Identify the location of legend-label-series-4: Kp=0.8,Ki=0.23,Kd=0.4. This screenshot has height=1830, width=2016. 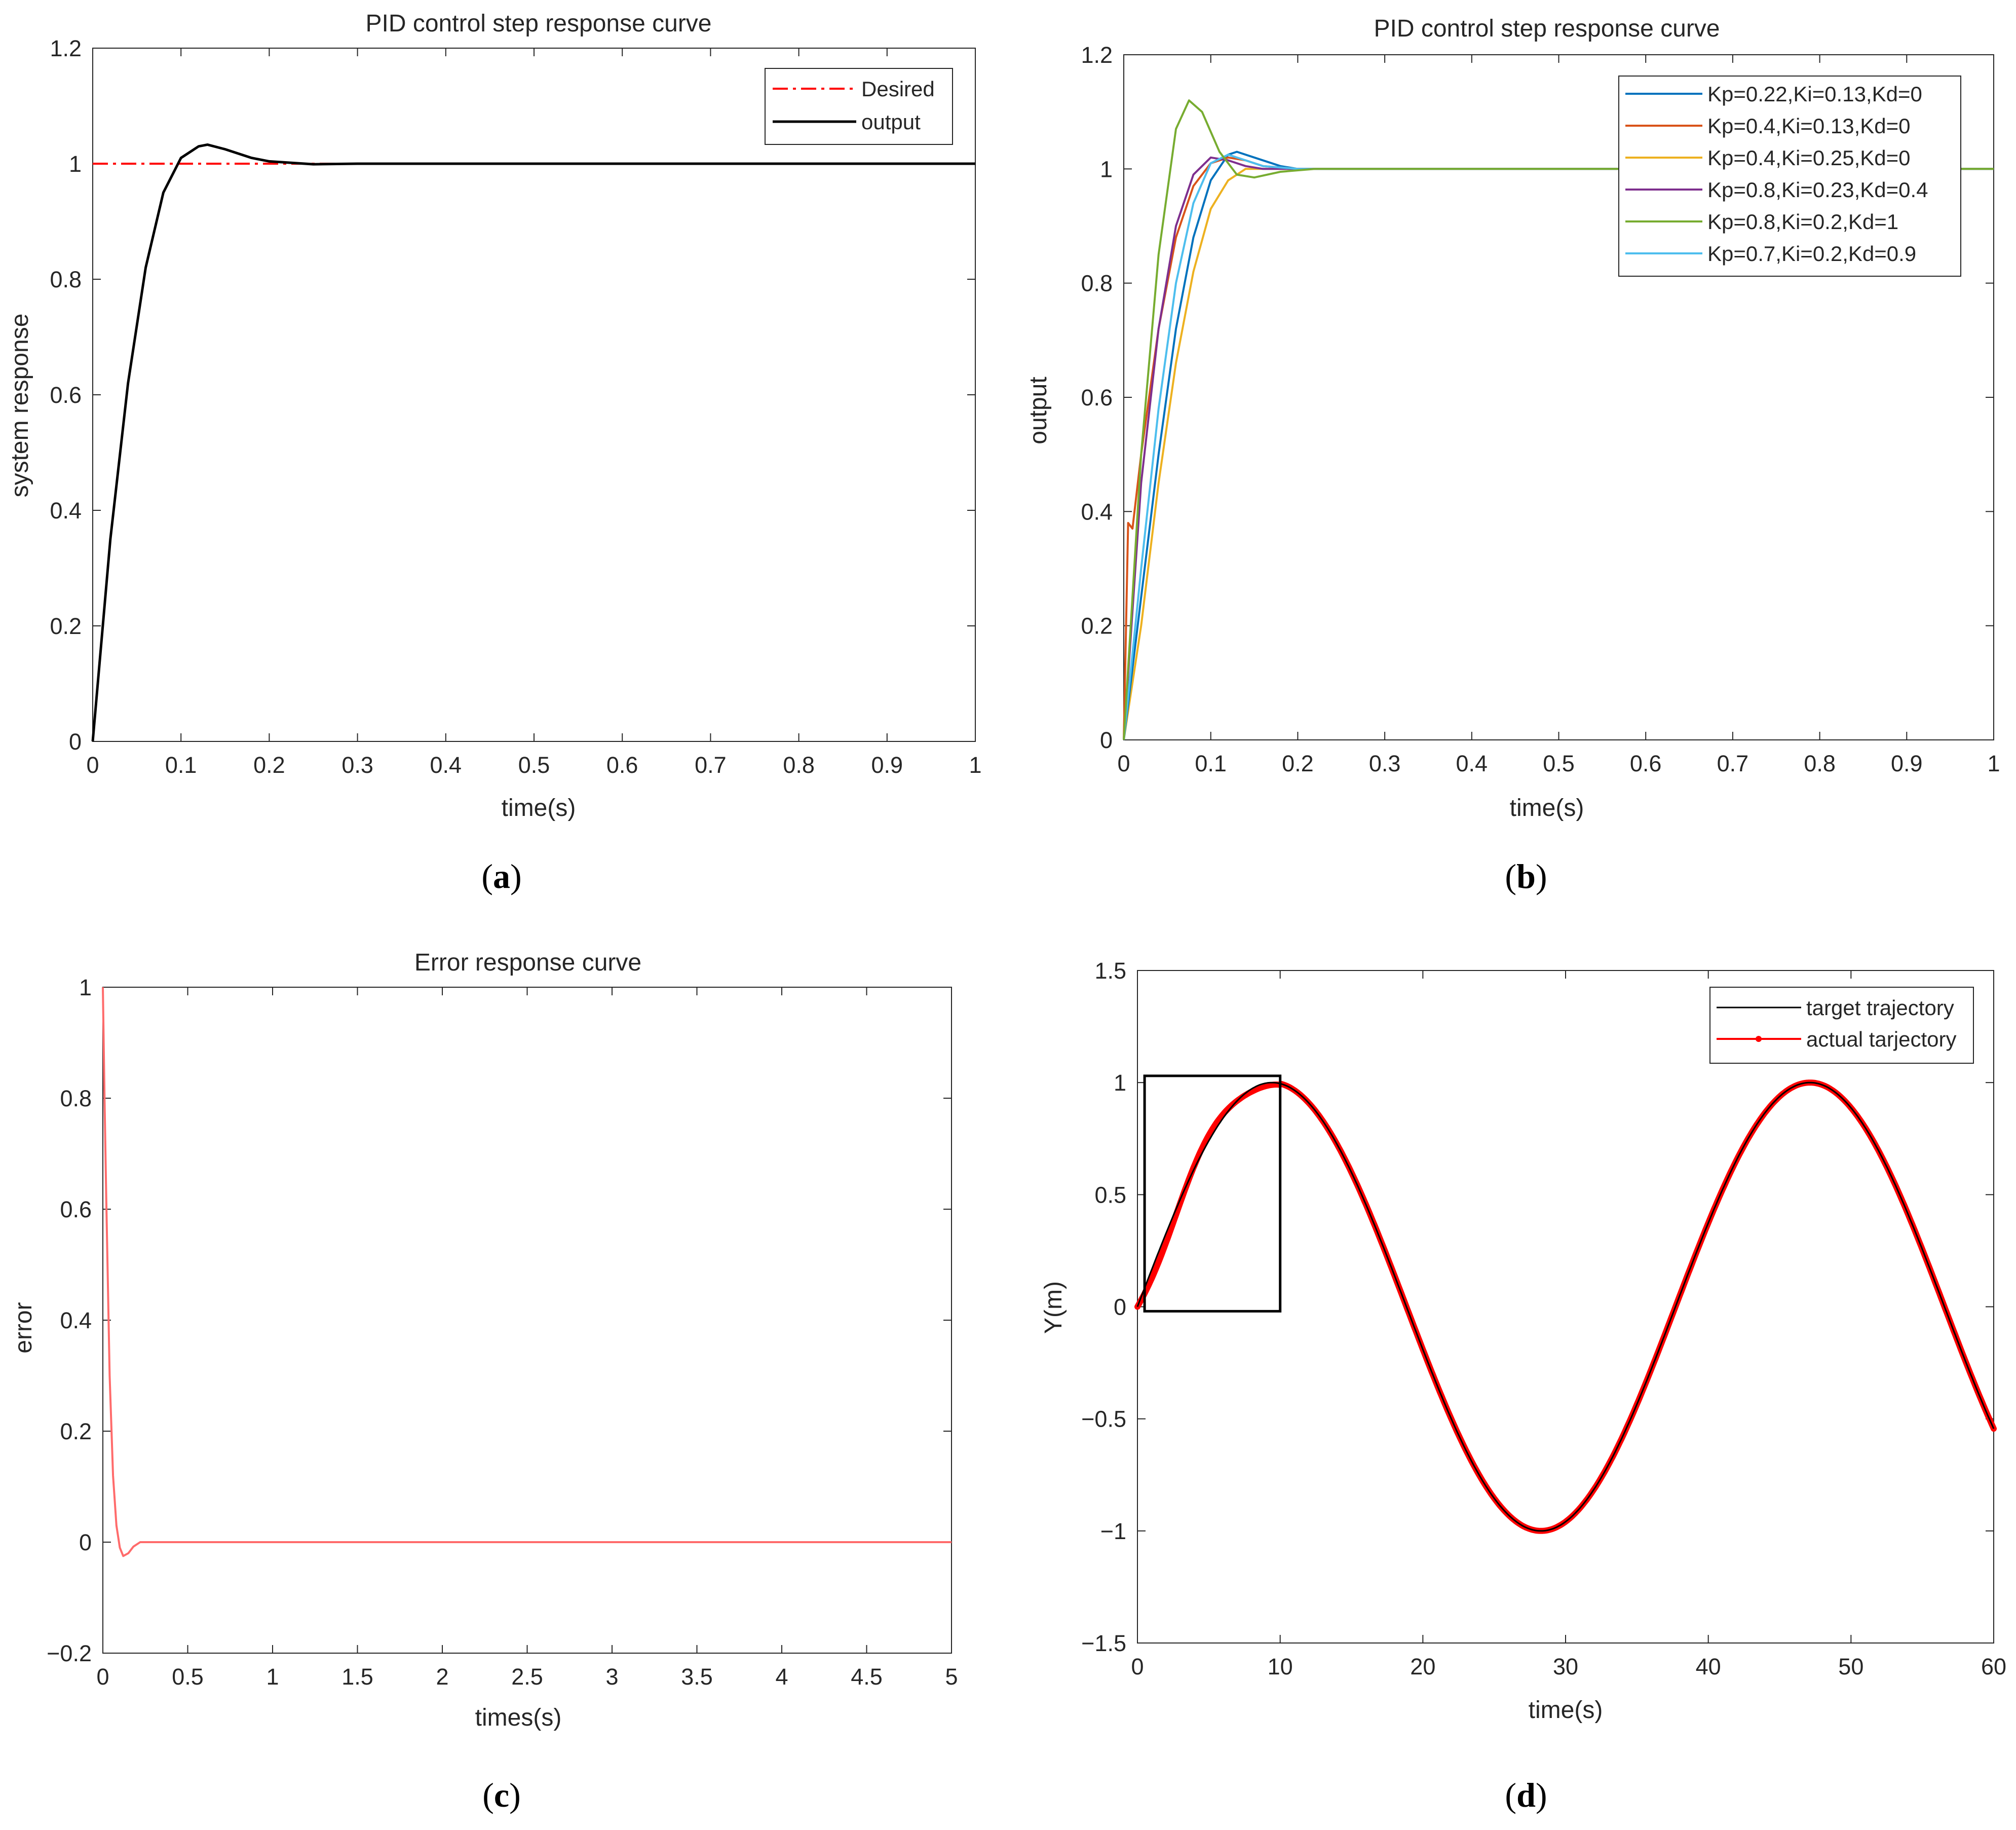
(1817, 190).